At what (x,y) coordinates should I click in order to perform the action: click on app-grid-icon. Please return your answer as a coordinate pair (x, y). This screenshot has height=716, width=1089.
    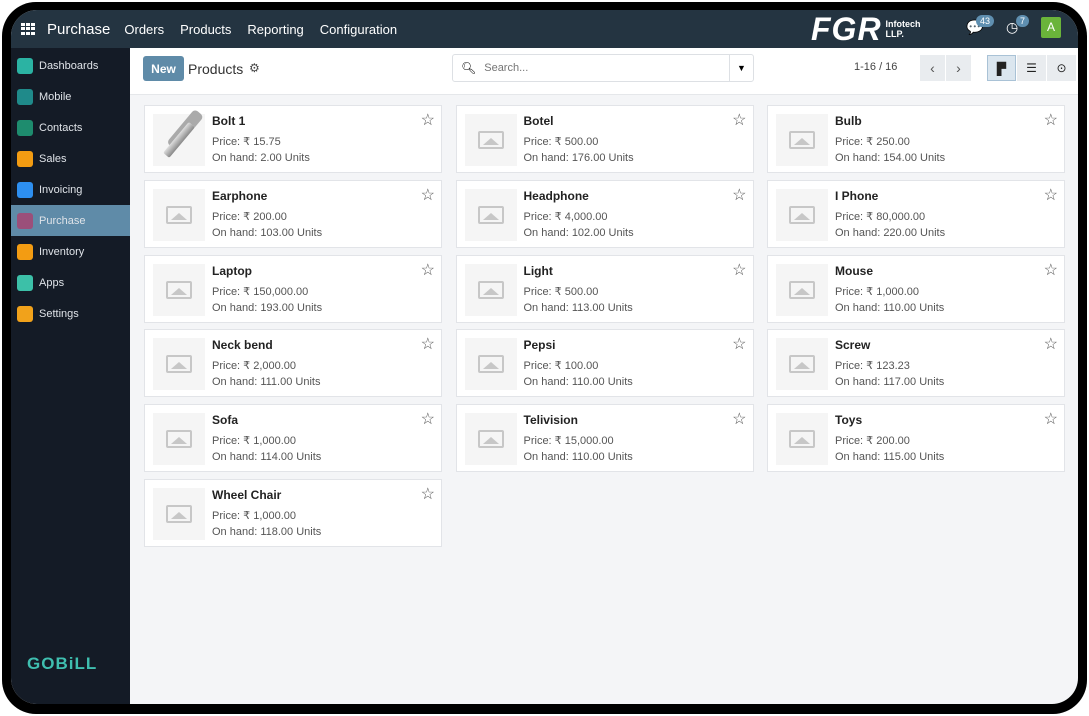
    Looking at the image, I should click on (28, 29).